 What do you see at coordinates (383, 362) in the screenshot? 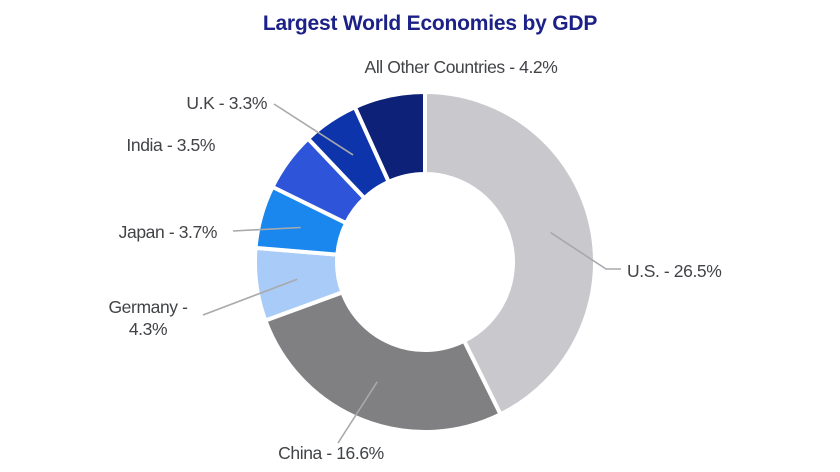
I see `slice-china` at bounding box center [383, 362].